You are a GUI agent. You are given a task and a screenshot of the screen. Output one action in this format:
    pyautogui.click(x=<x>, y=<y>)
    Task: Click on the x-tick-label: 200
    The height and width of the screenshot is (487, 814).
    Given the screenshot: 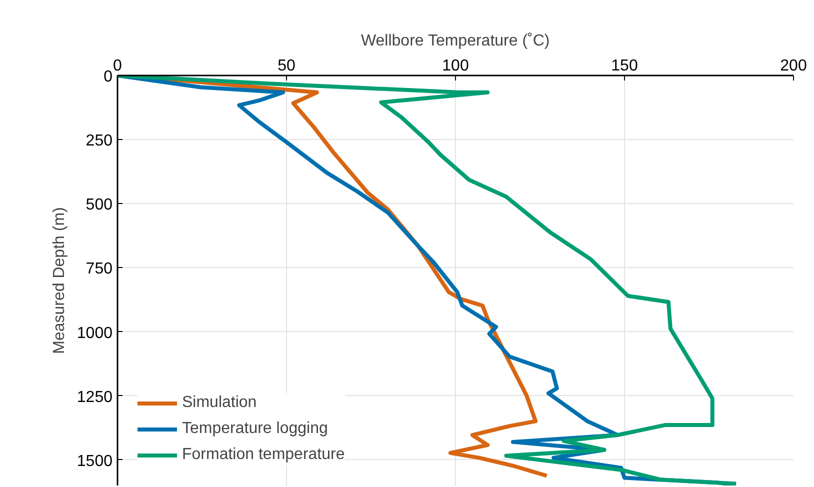 What is the action you would take?
    pyautogui.click(x=793, y=66)
    